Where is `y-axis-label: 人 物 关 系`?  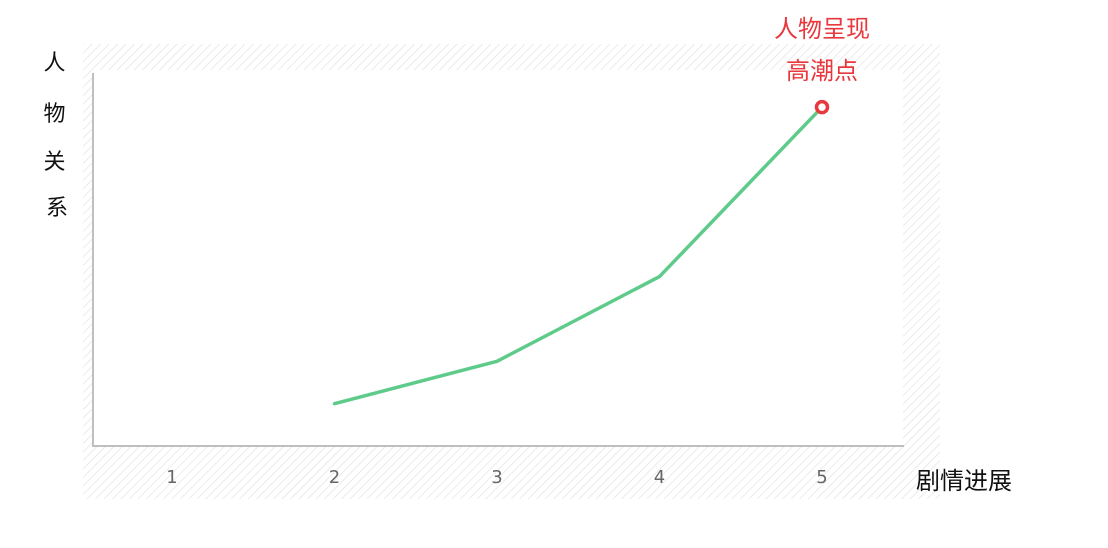 y-axis-label: 人 物 关 系 is located at coordinates (56, 136).